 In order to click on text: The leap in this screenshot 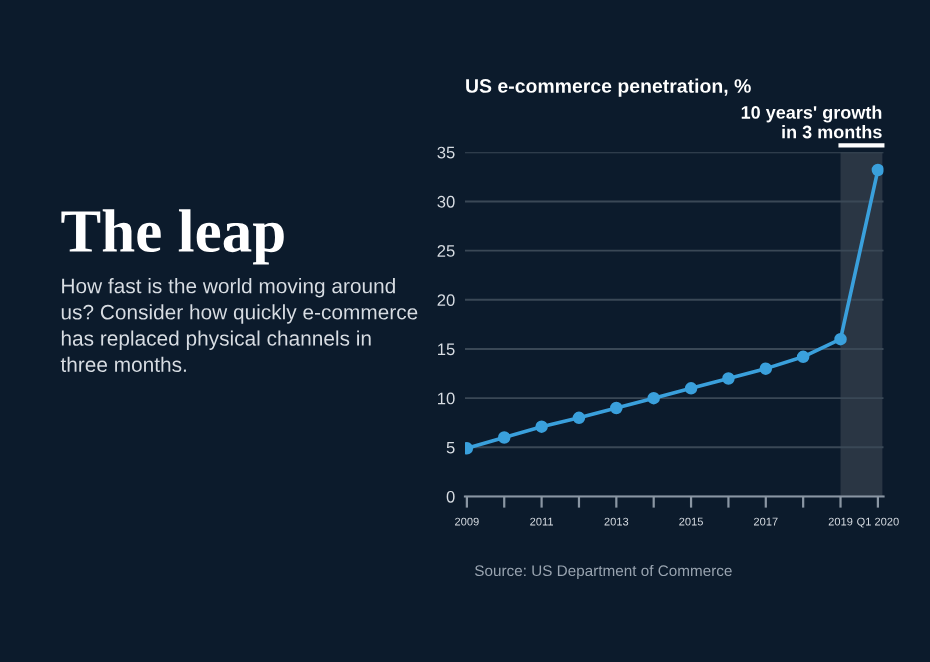, I will do `click(172, 237)`.